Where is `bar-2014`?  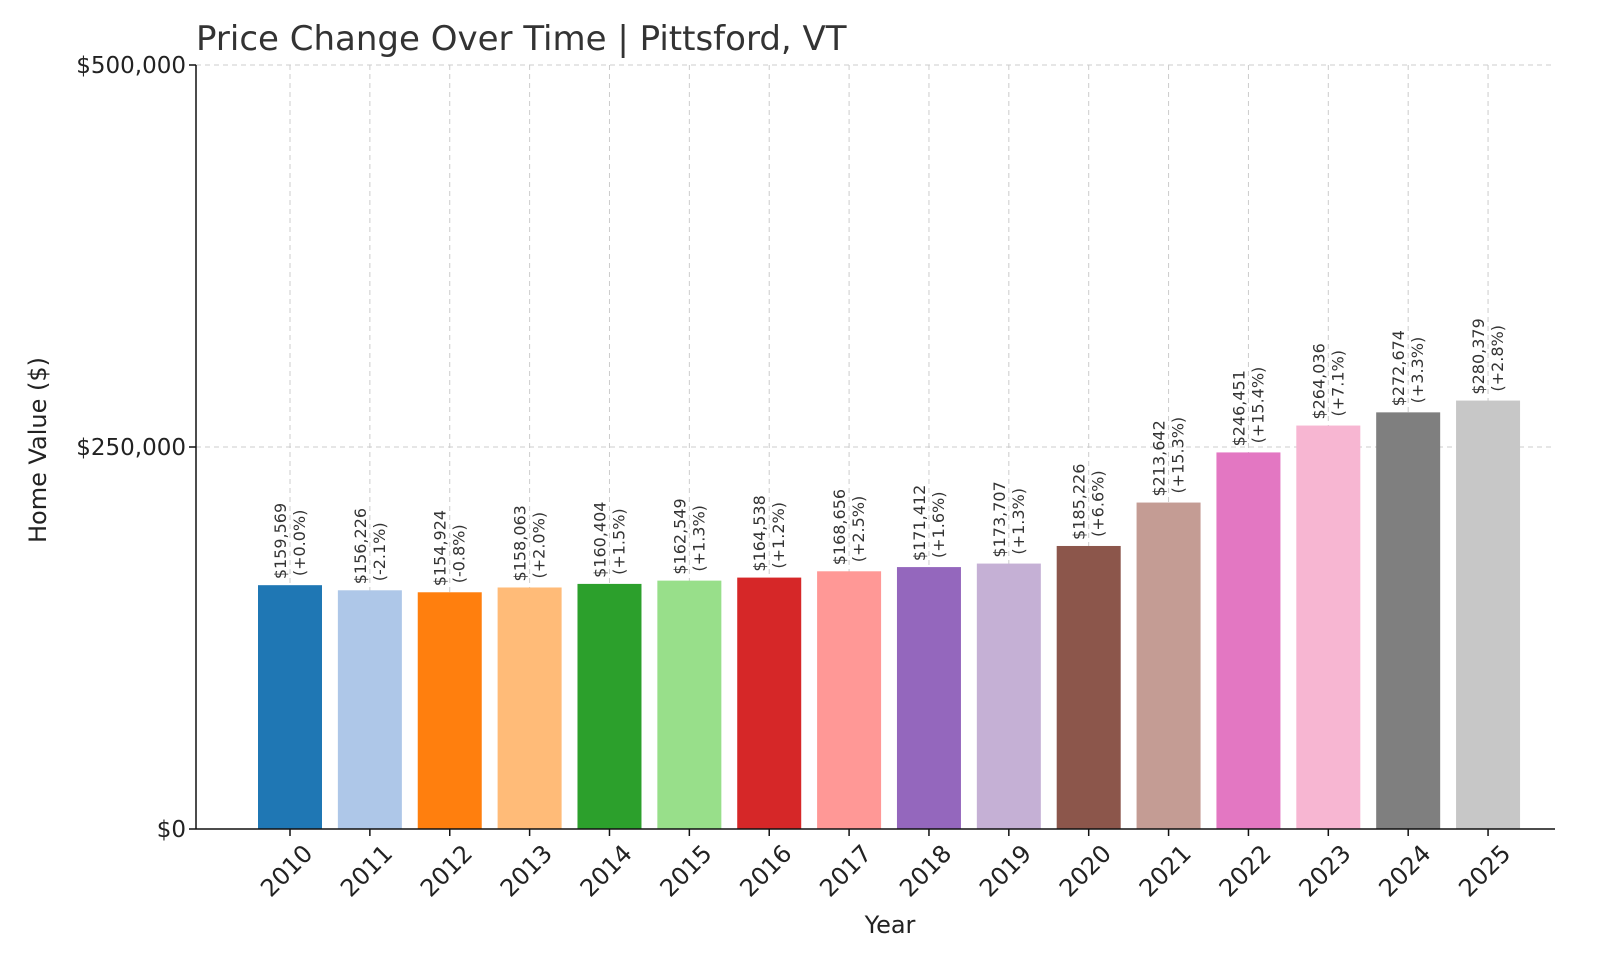
bar-2014 is located at coordinates (609, 706).